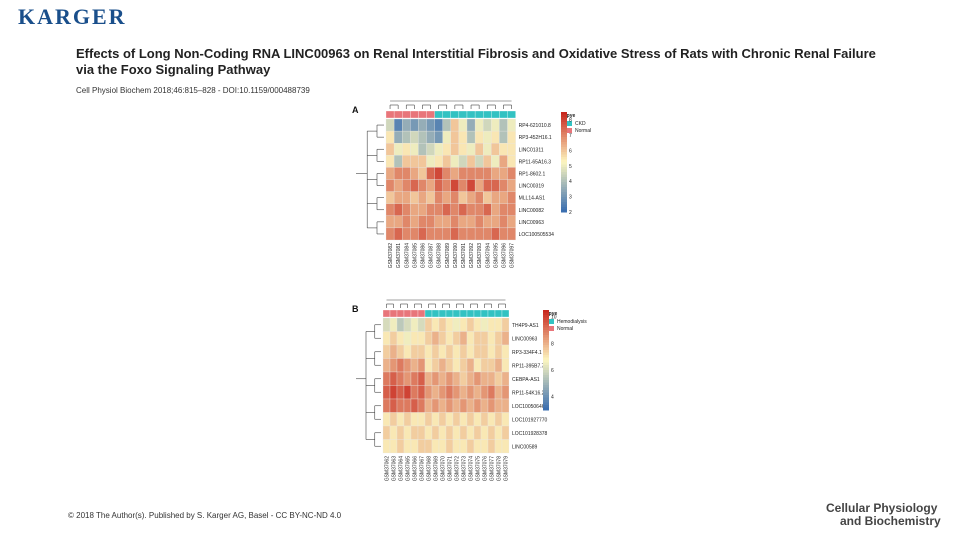 The height and width of the screenshot is (540, 960). Describe the element at coordinates (416, 469) in the screenshot. I see `column-label: GSM37066` at that location.